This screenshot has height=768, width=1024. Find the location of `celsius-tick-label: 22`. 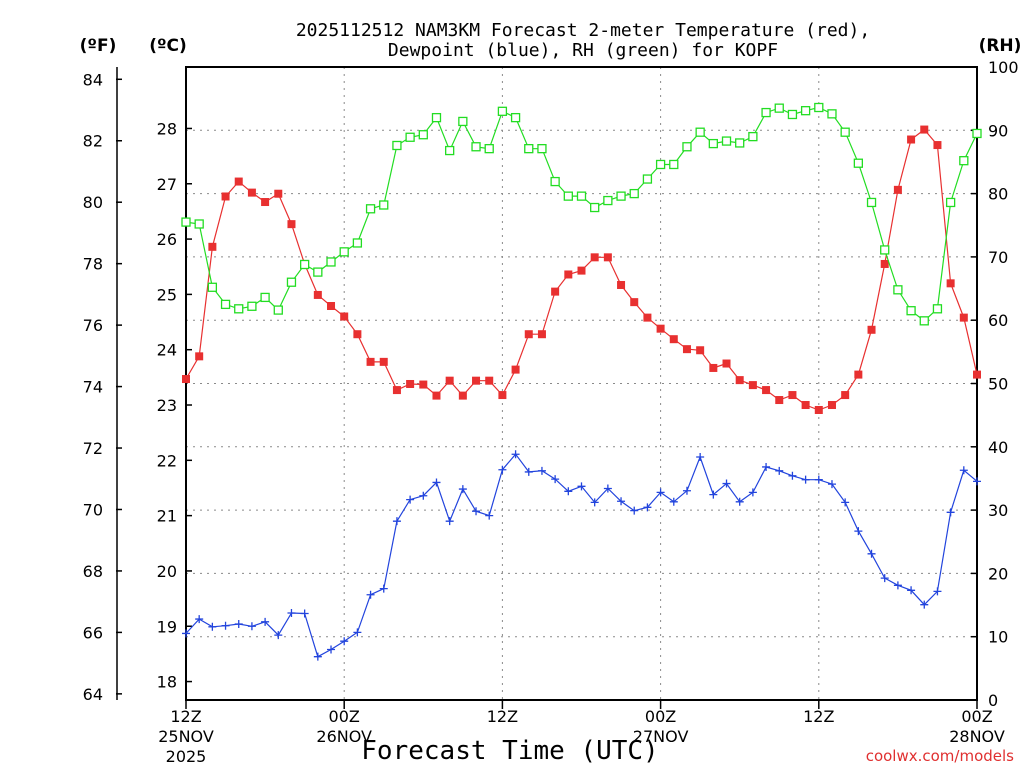

celsius-tick-label: 22 is located at coordinates (167, 460).